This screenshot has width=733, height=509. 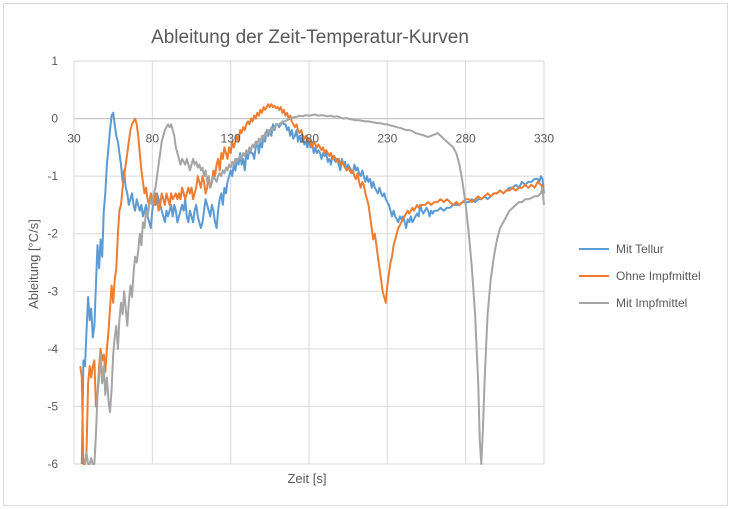 What do you see at coordinates (658, 276) in the screenshot?
I see `legend-entry: Ohne Impfmittel` at bounding box center [658, 276].